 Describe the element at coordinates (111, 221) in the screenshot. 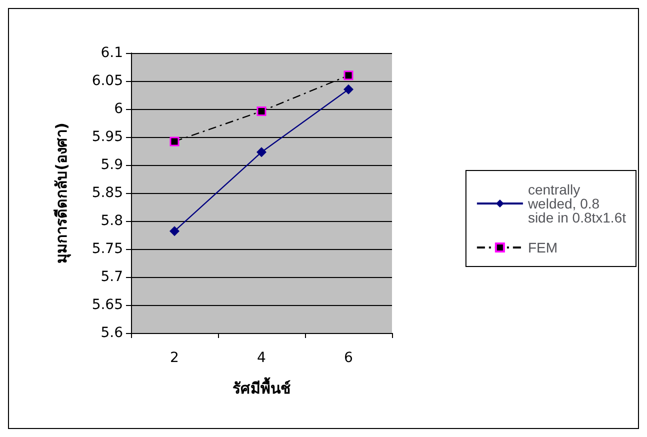

I see `y-tick-label: 5.8` at that location.